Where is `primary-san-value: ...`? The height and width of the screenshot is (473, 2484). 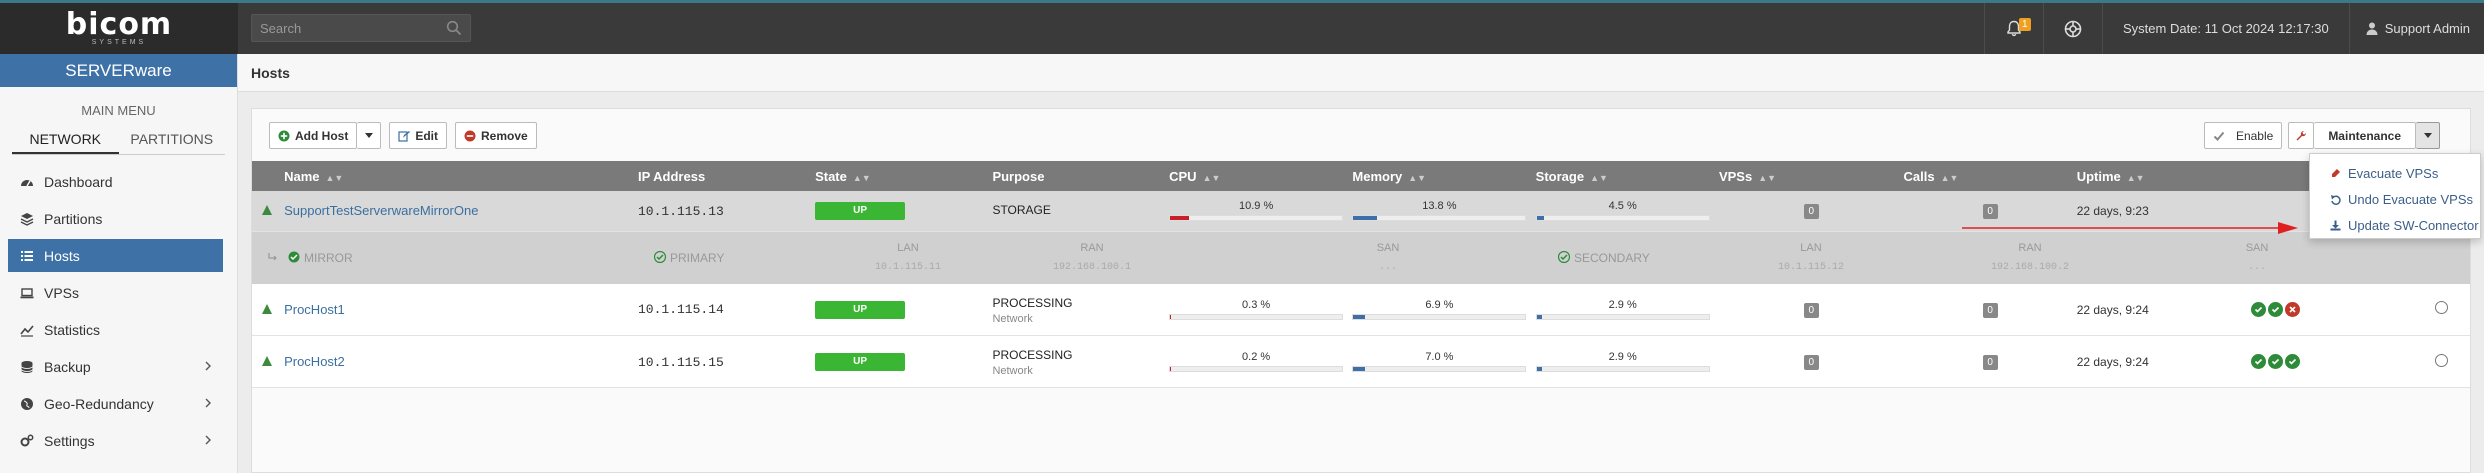
primary-san-value: ... is located at coordinates (1387, 267).